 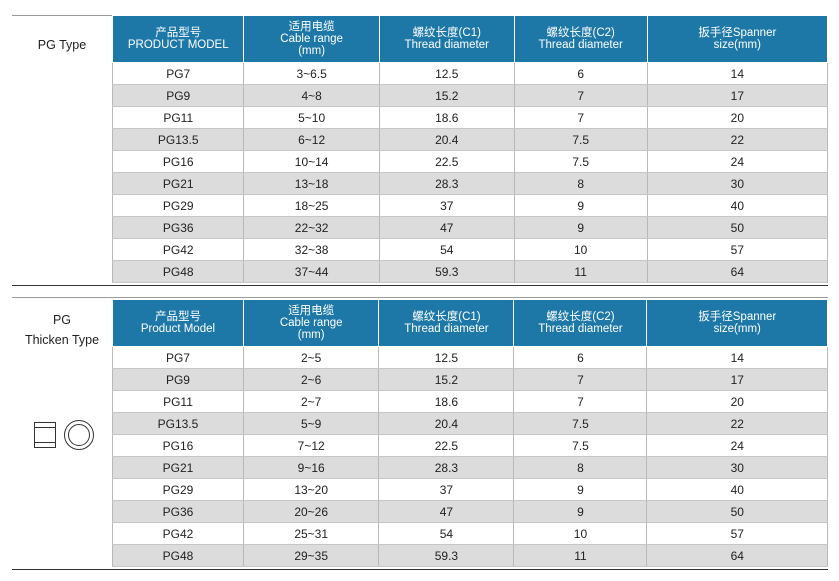 What do you see at coordinates (446, 423) in the screenshot?
I see `cell-thread-c1: 20.4` at bounding box center [446, 423].